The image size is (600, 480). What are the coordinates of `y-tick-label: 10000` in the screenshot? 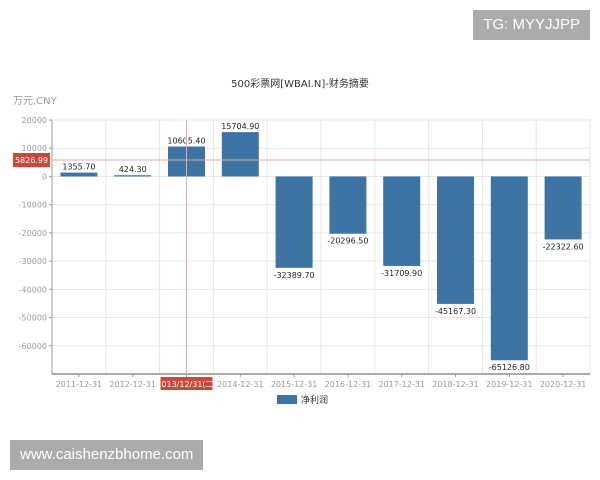 It's located at (34, 148).